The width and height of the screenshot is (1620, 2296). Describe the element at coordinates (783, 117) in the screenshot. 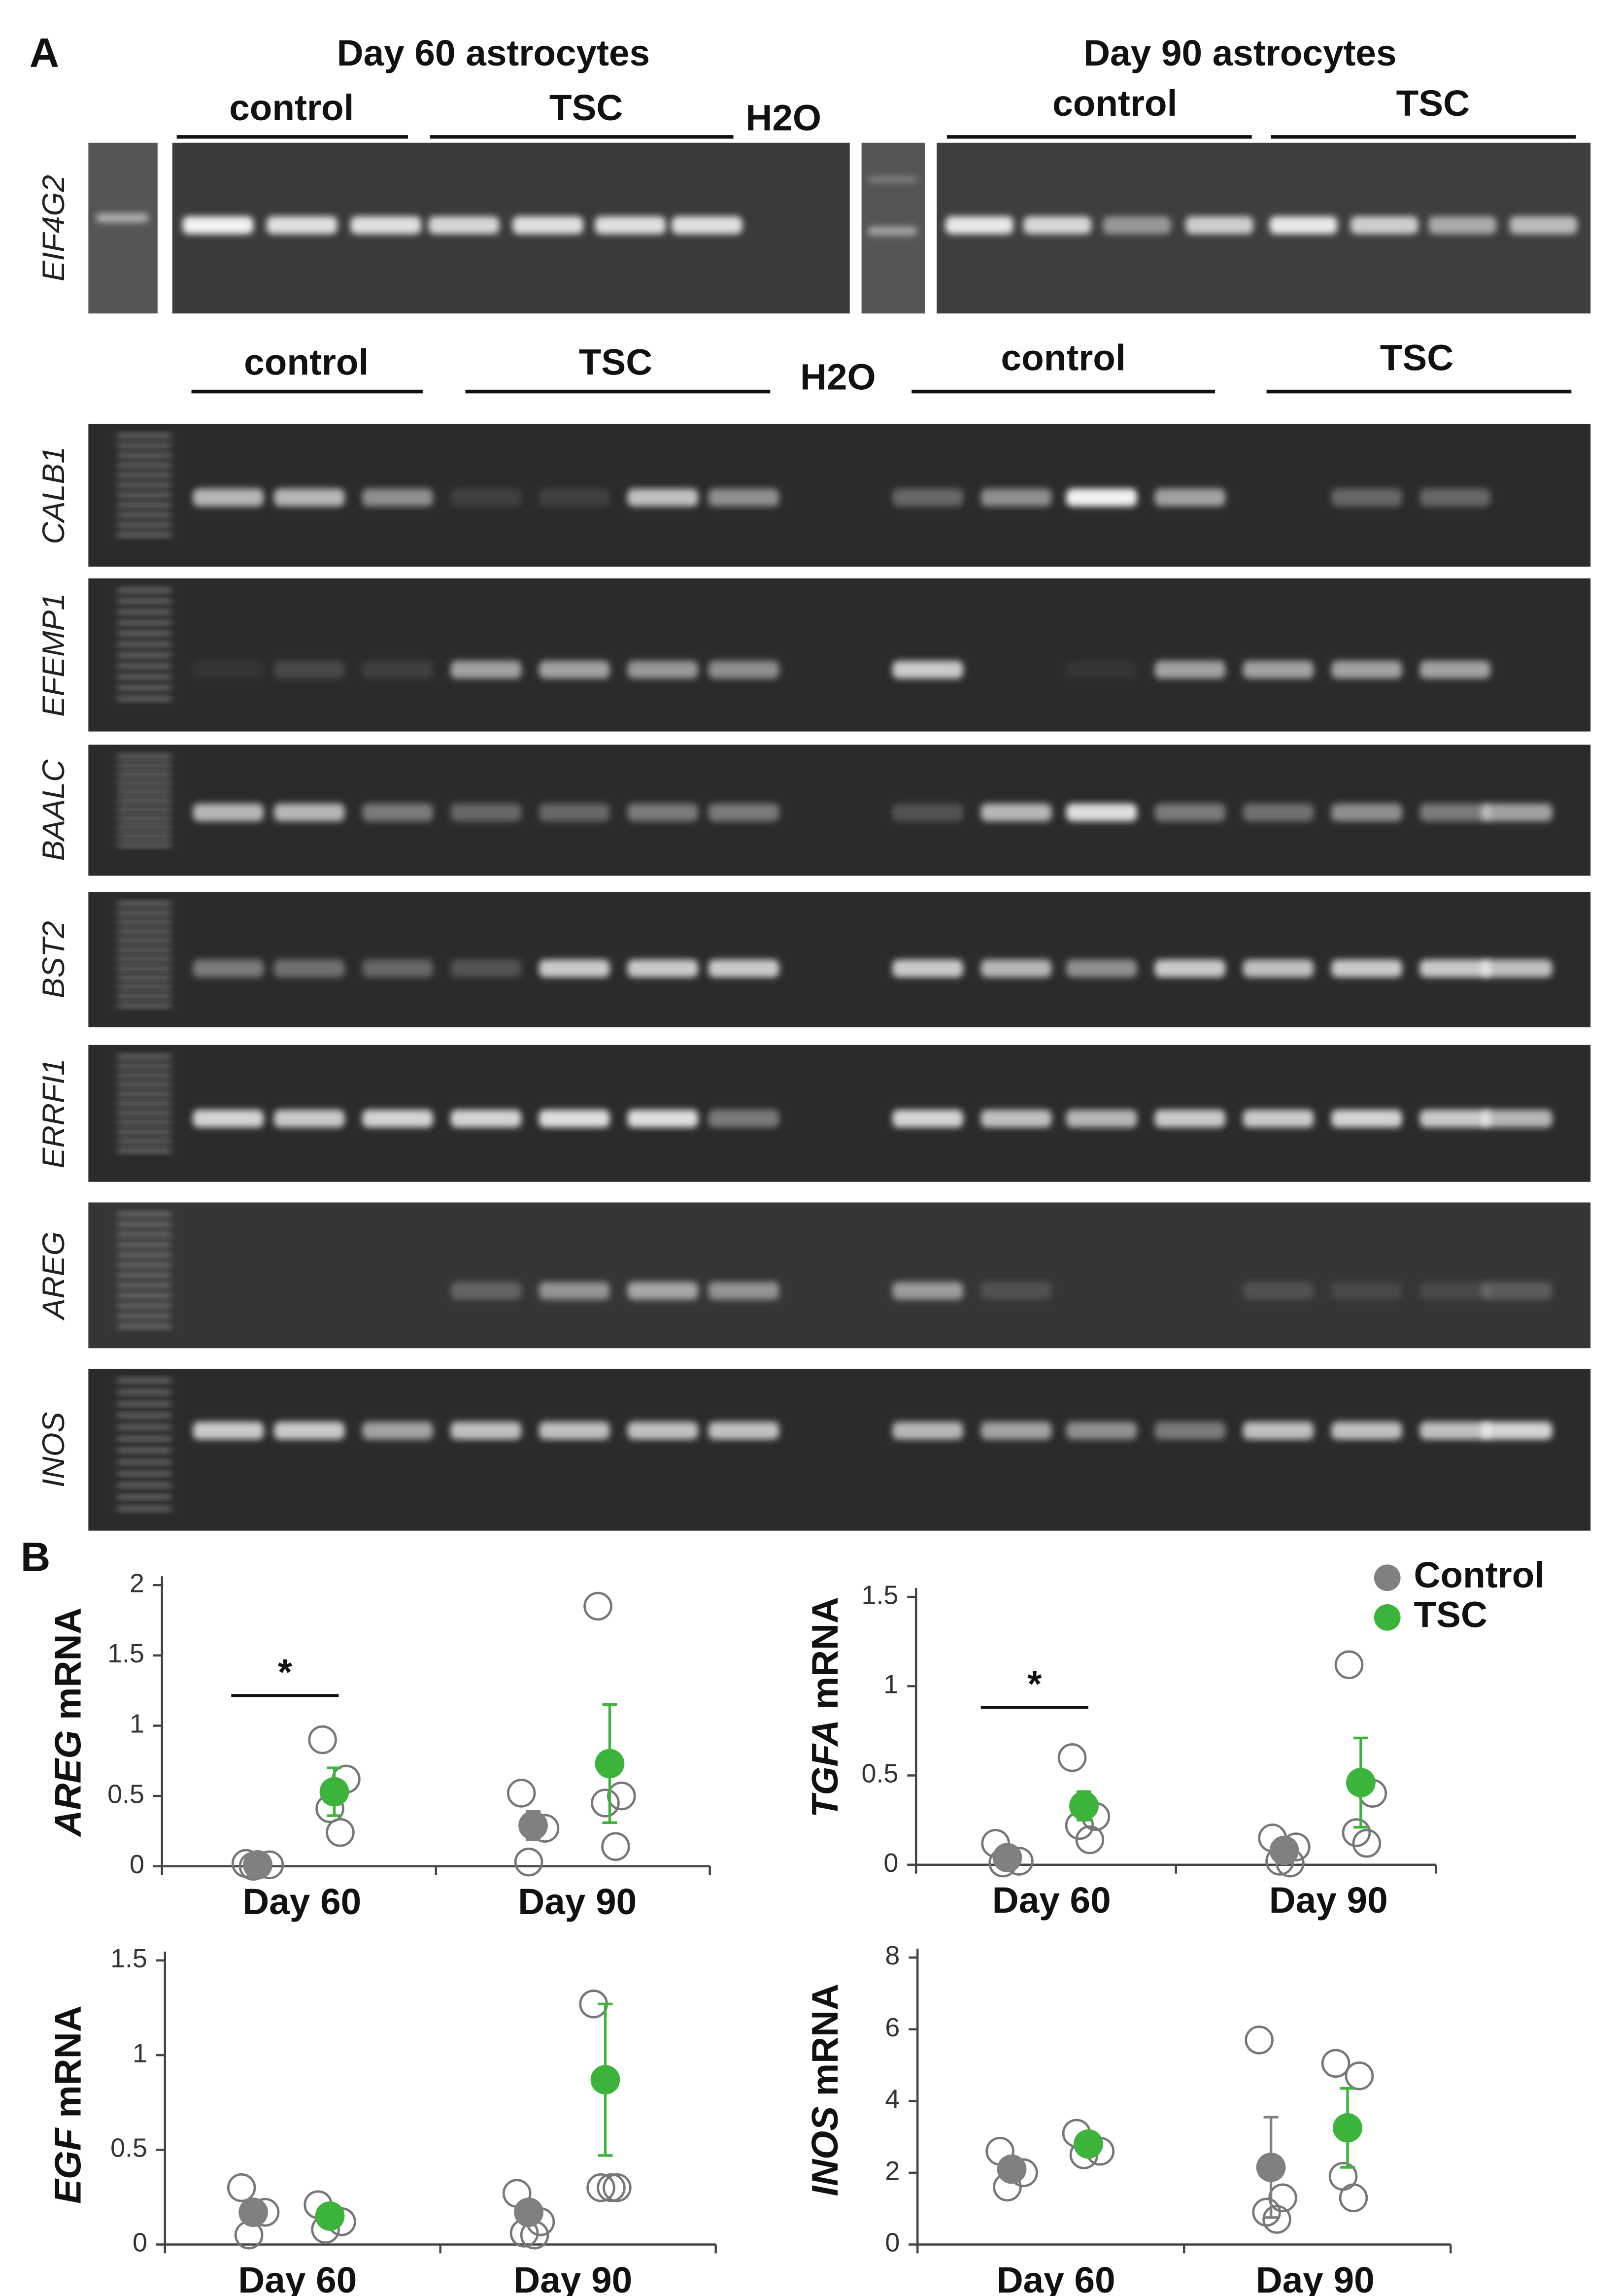

I see `group-label: H2O` at that location.